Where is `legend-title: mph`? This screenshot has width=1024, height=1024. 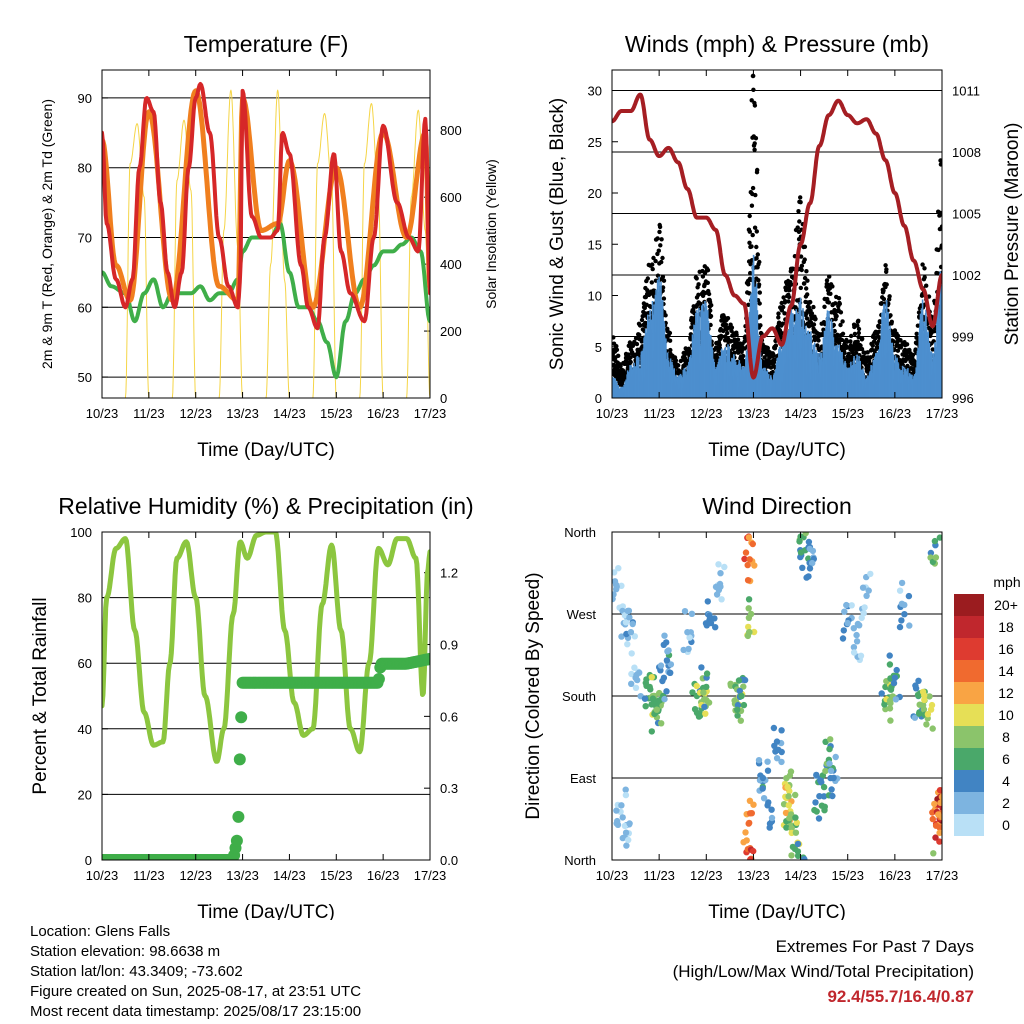 legend-title: mph is located at coordinates (1006, 582).